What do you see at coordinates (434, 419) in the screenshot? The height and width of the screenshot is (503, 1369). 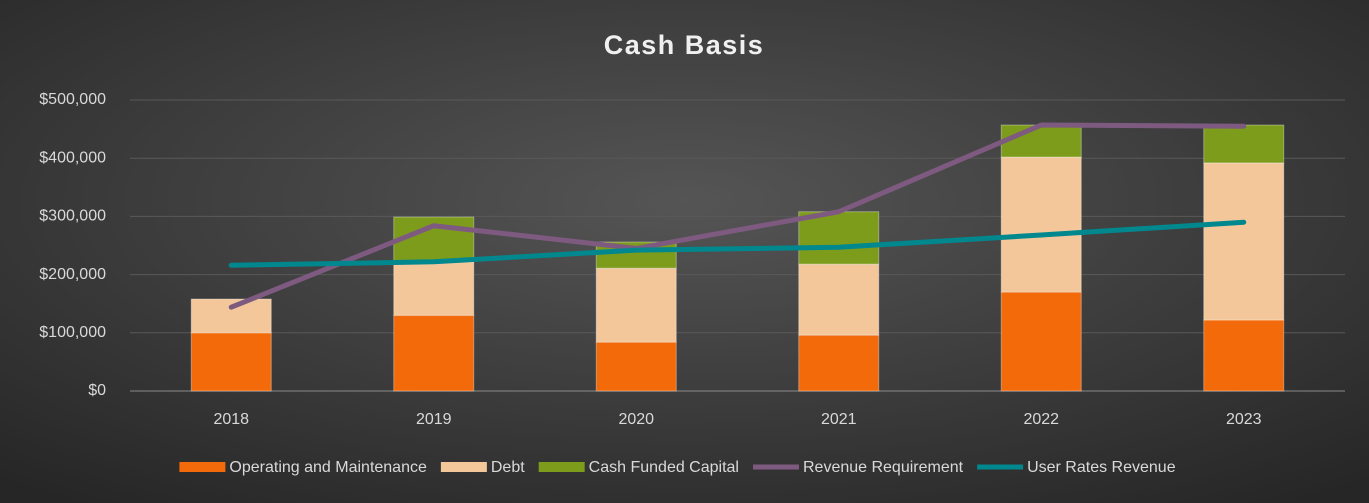 I see `x-tick-label: 2019` at bounding box center [434, 419].